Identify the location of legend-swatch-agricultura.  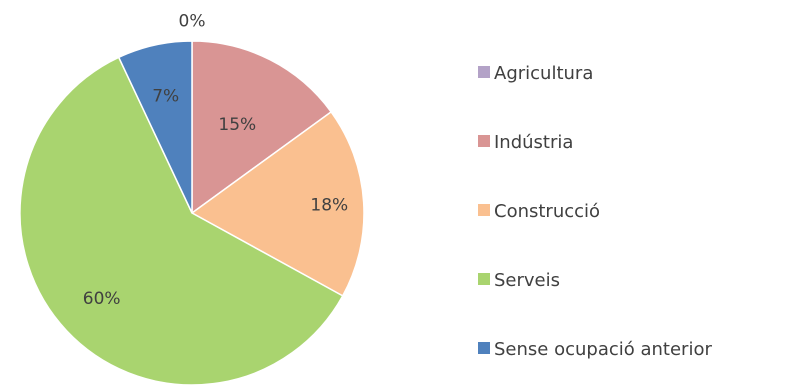
(484, 72).